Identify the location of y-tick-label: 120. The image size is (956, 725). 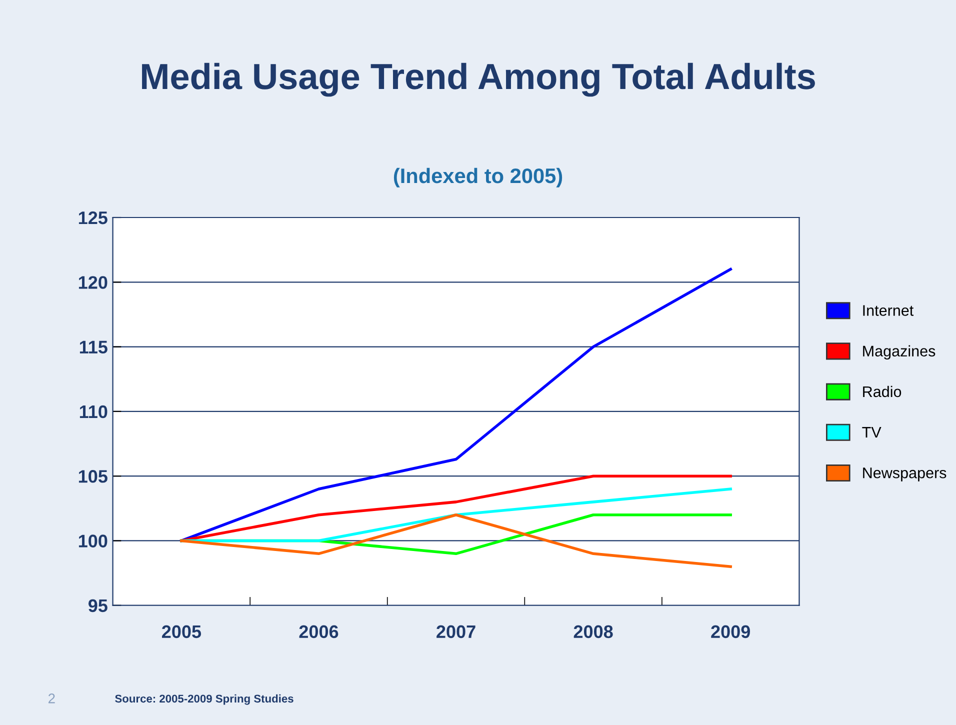
(93, 282).